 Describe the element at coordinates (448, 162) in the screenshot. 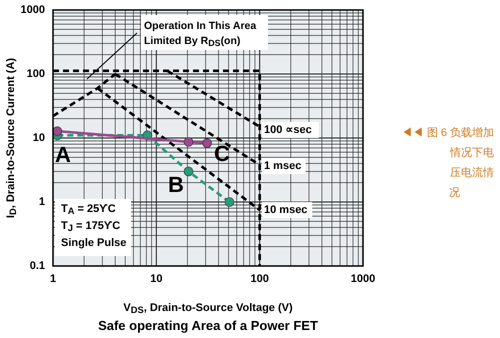

I see `text: ◀◀ 图 6 负载增加情况下电压电流情况` at that location.